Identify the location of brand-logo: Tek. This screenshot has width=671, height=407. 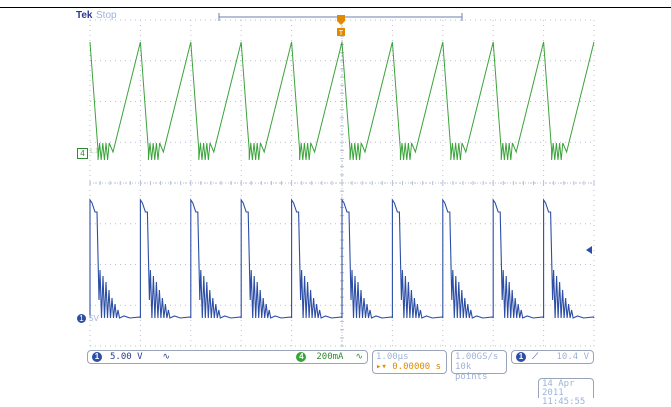
(84, 15).